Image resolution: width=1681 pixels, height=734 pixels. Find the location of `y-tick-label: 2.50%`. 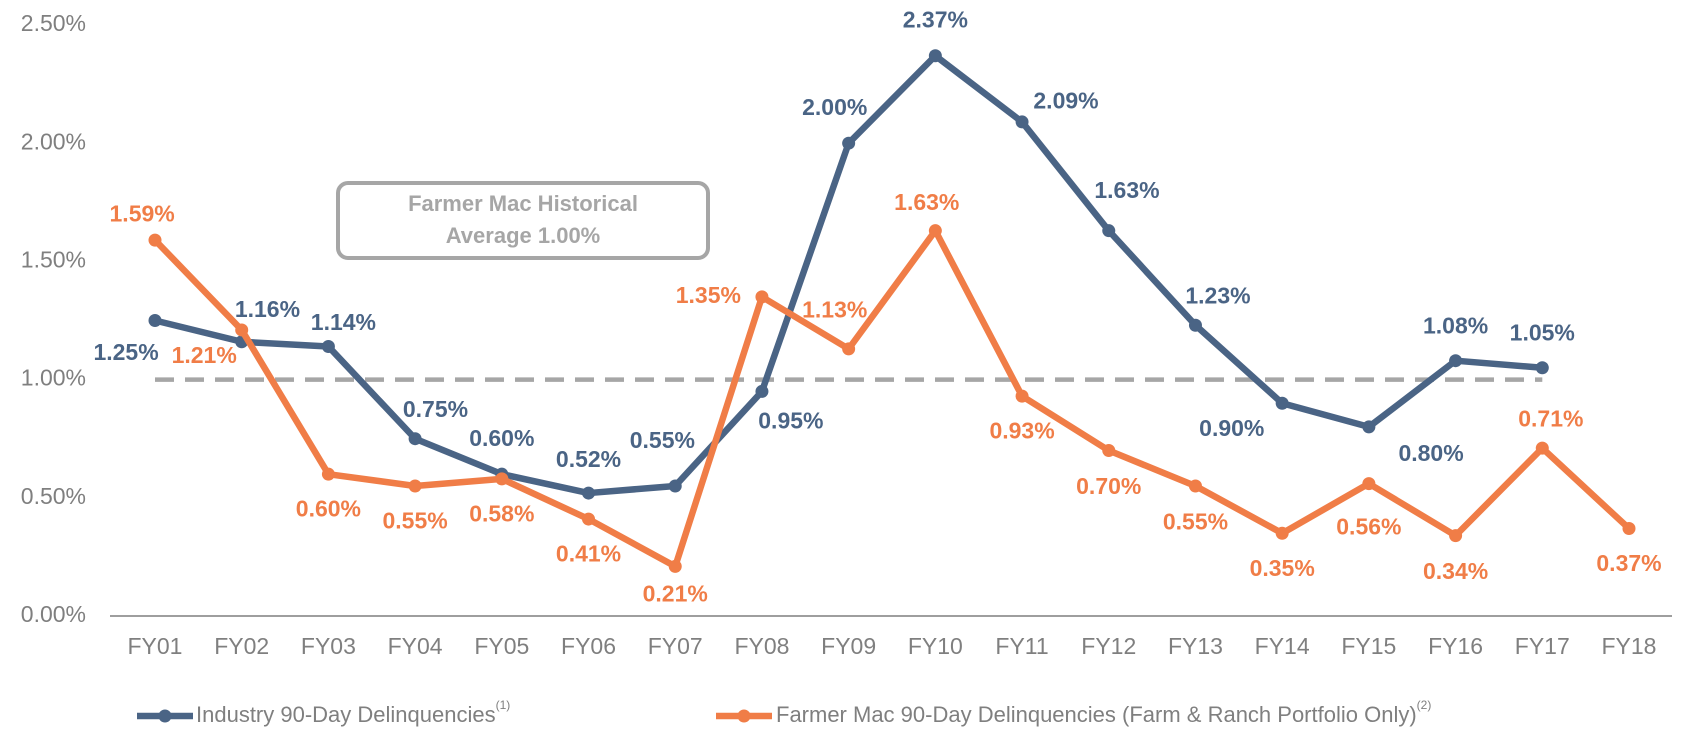

y-tick-label: 2.50% is located at coordinates (53, 23).